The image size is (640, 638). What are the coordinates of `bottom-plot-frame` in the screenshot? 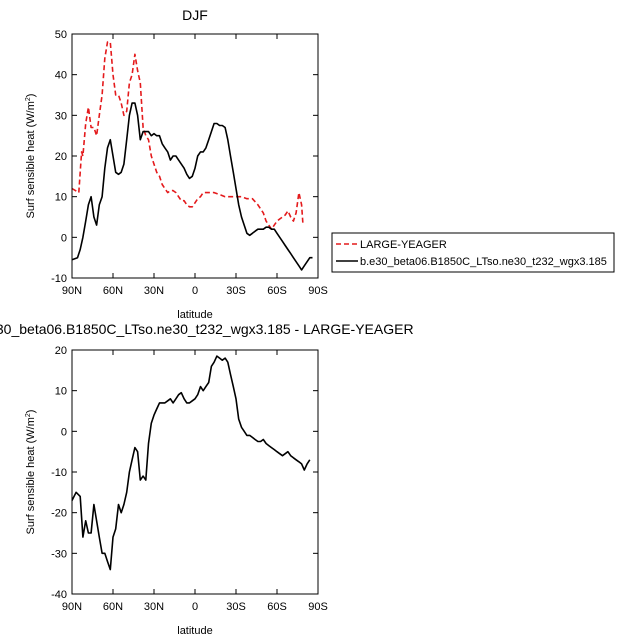 It's located at (195, 472).